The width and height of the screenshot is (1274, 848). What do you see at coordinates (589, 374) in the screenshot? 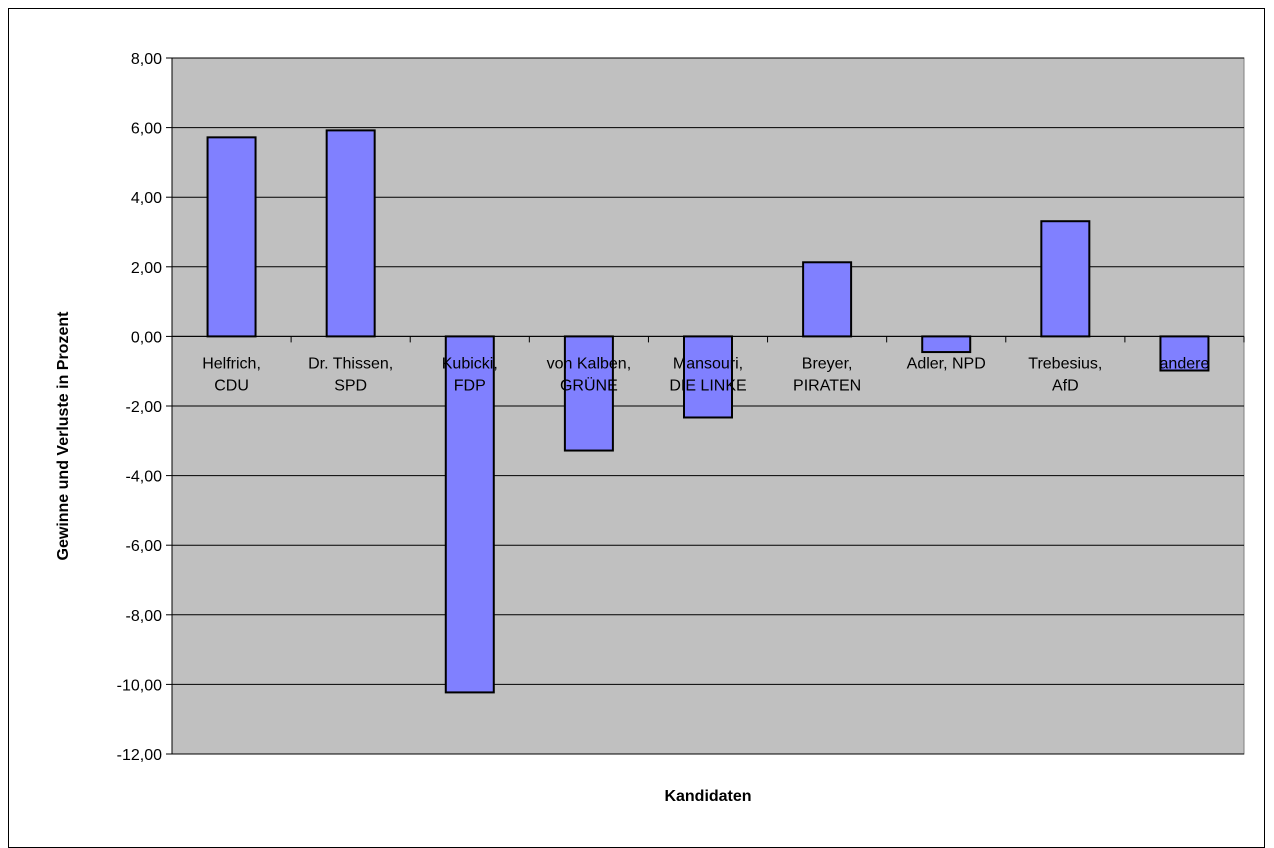
I see `x-tick-label: von Kalben, GRÜNE` at bounding box center [589, 374].